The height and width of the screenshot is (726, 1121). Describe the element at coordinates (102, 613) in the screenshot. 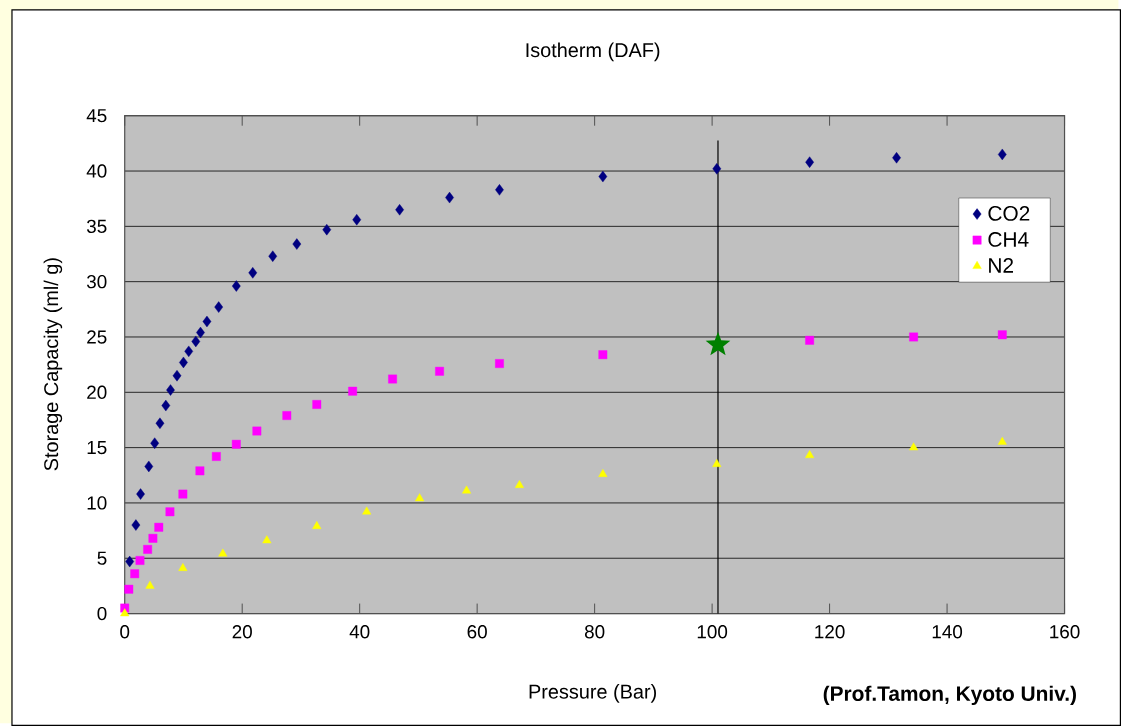

I see `y-tick-label: 0` at that location.